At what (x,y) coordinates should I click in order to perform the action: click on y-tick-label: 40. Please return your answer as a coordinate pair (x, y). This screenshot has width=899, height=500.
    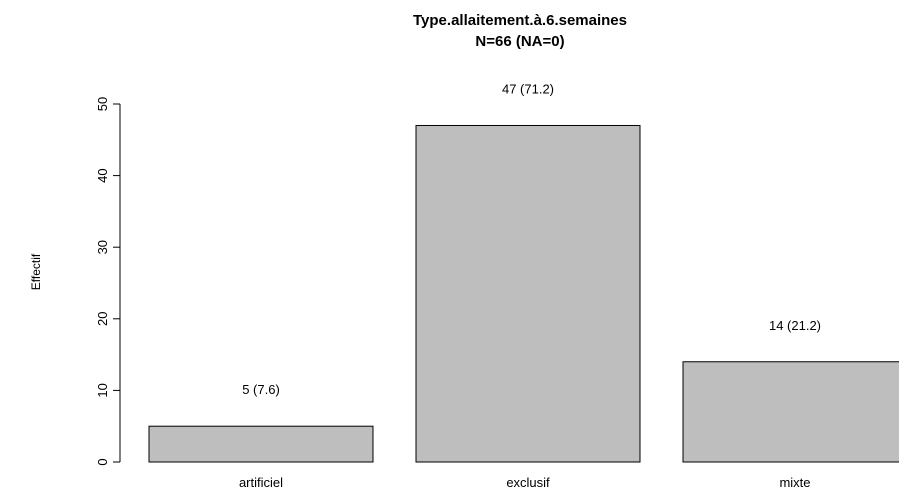
    Looking at the image, I should click on (102, 175).